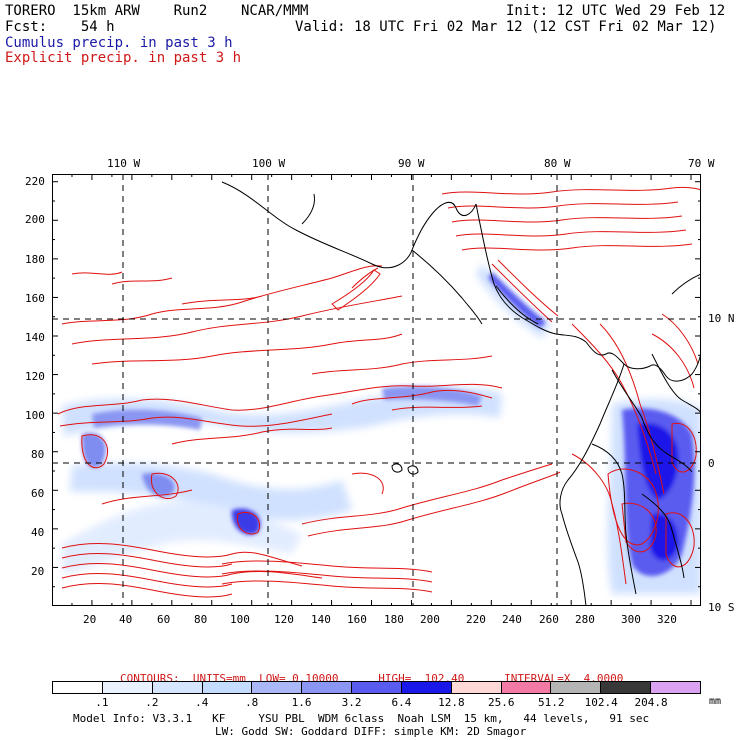 This screenshot has width=740, height=740. What do you see at coordinates (201, 619) in the screenshot?
I see `x-tick: 80` at bounding box center [201, 619].